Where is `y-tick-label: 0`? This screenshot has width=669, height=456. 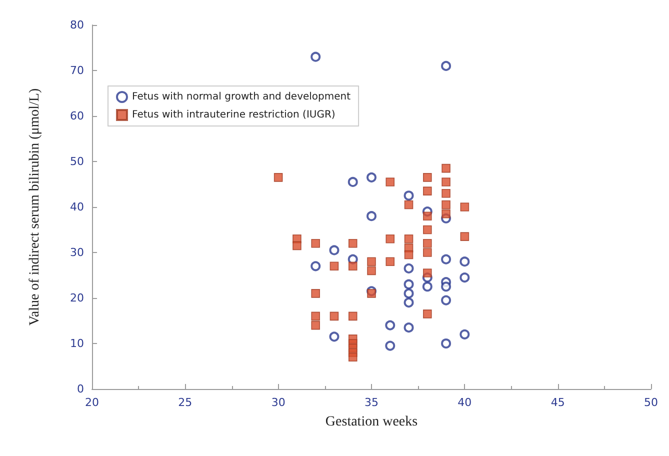 y-tick-label: 0 is located at coordinates (80, 389).